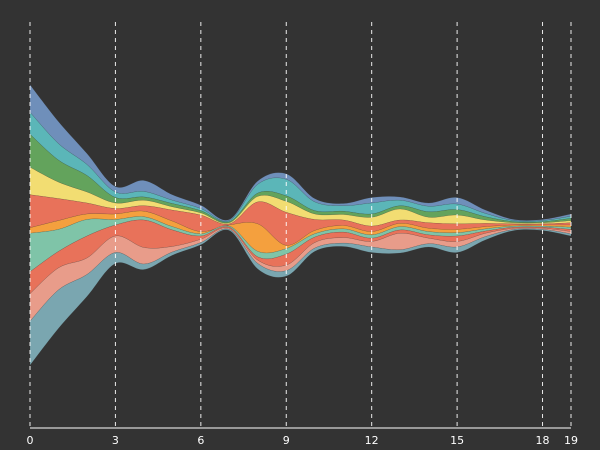 This screenshot has width=600, height=450. What do you see at coordinates (303, 440) in the screenshot?
I see `x-axis-ticks: 0 3 6 9 12 15 18 19` at bounding box center [303, 440].